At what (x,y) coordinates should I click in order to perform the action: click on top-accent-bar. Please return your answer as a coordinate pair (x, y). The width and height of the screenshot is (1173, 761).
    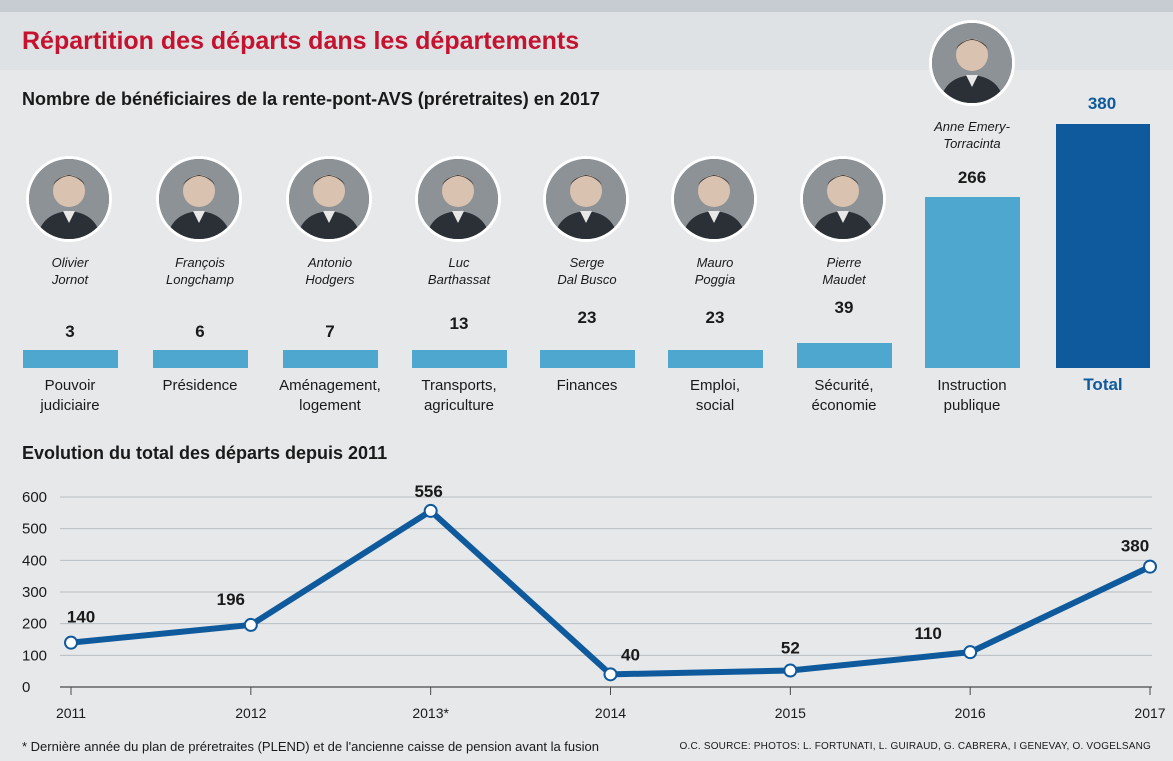
    Looking at the image, I should click on (586, 6).